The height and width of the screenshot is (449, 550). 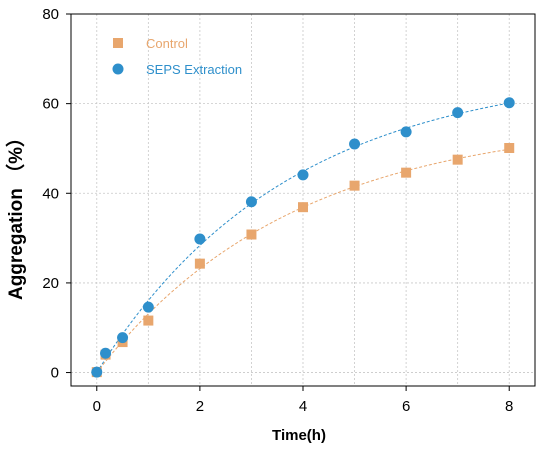 I want to click on x-tick-label: 4, so click(x=303, y=406).